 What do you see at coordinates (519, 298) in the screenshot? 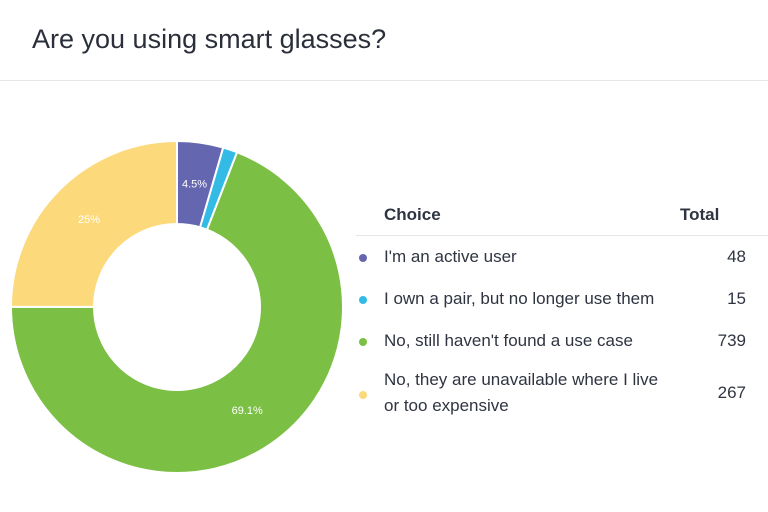
I see `legend-choice-label: I own a pair, but no longer use them` at bounding box center [519, 298].